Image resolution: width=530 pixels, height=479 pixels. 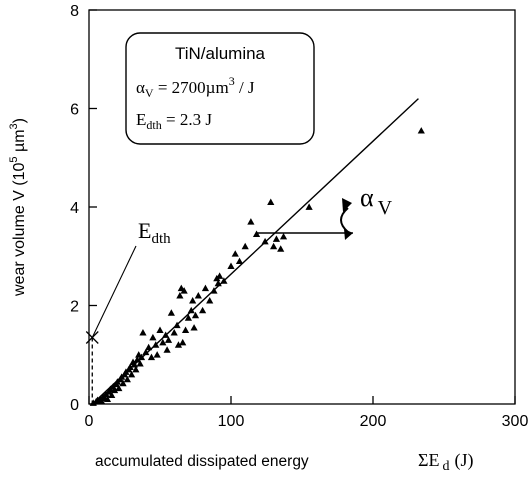 I want to click on info-box, so click(x=220, y=88).